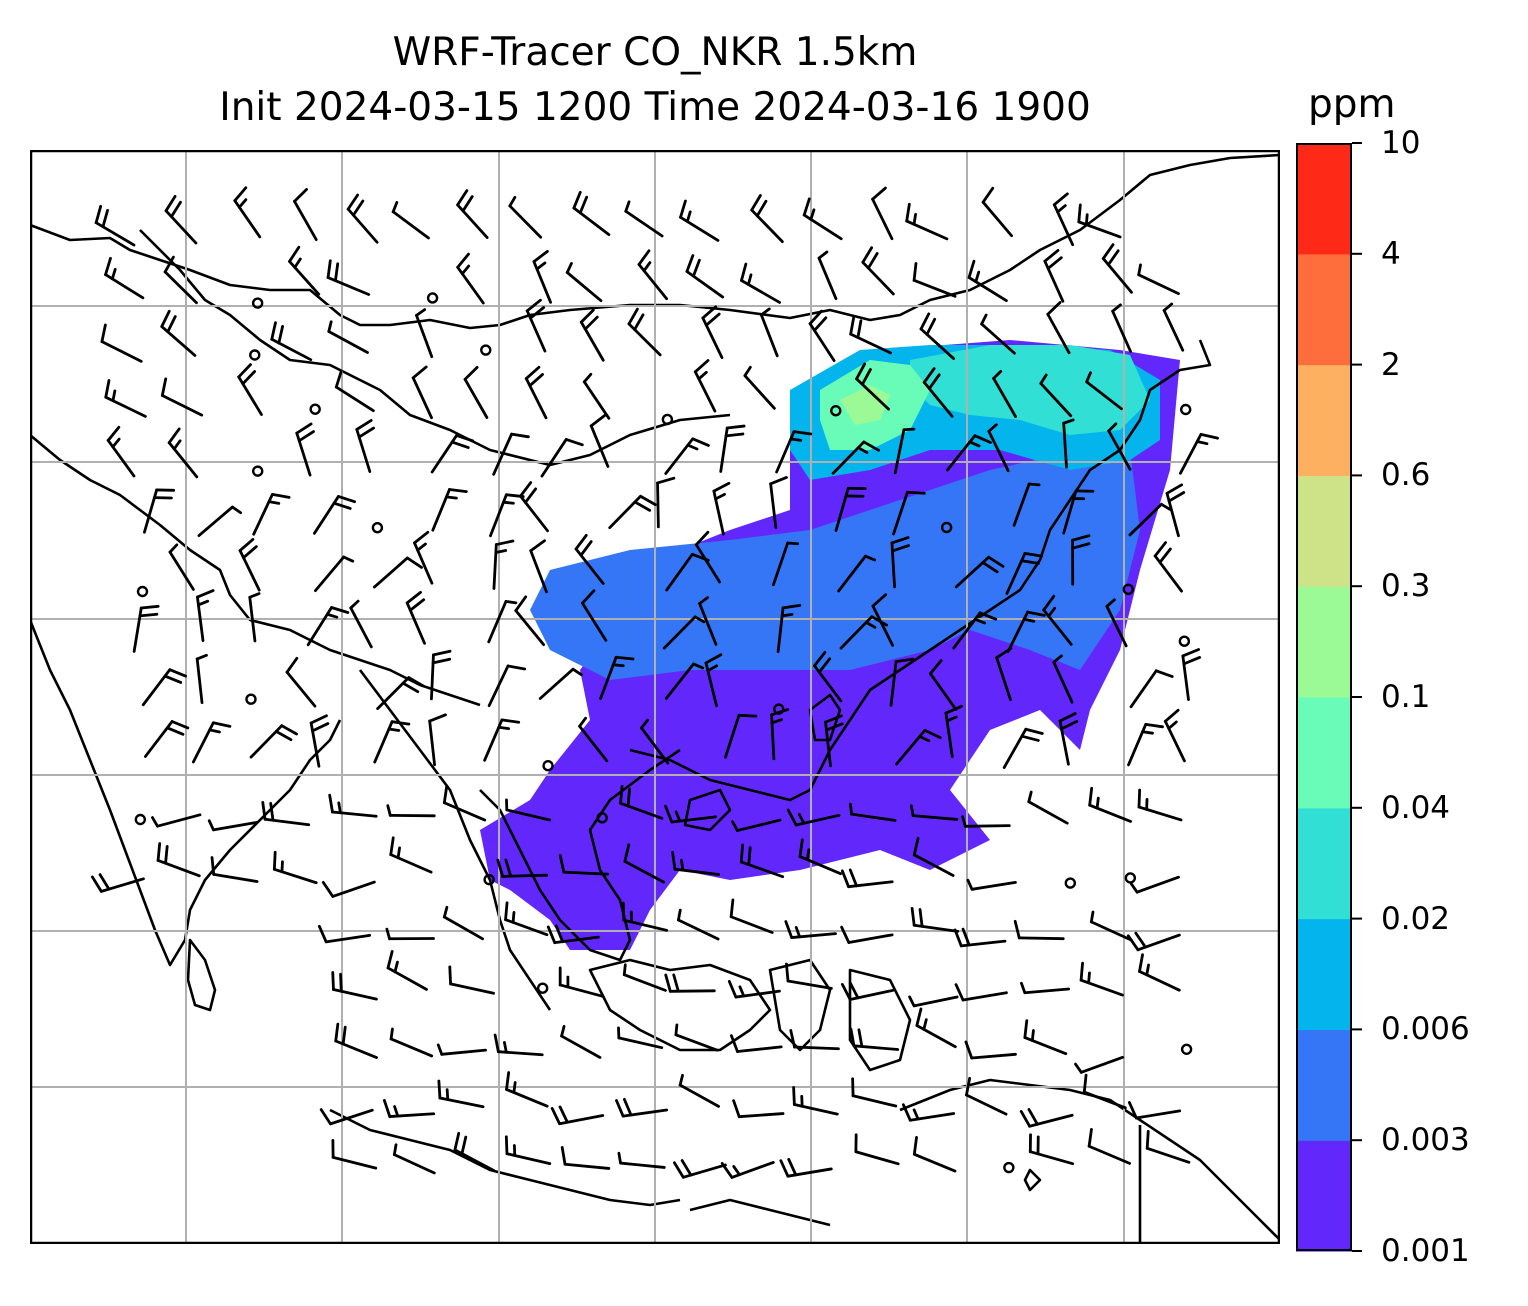 This screenshot has width=1528, height=1306. Describe the element at coordinates (1401, 143) in the screenshot. I see `colorbar-tick-label: 10` at that location.